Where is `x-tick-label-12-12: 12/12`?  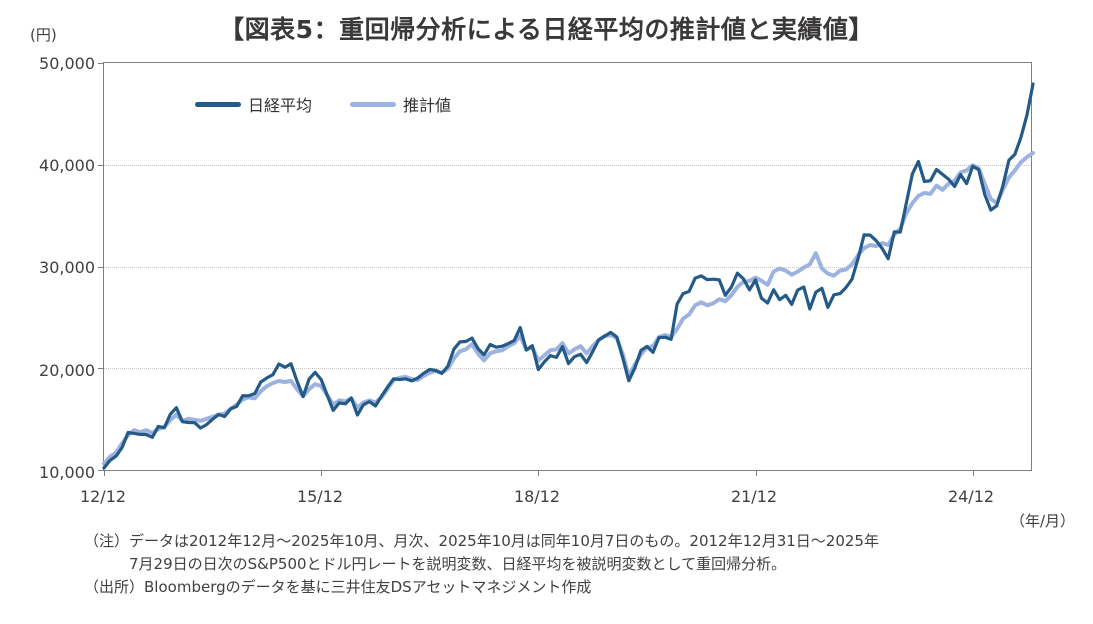
x-tick-label-12-12: 12/12 is located at coordinates (103, 496).